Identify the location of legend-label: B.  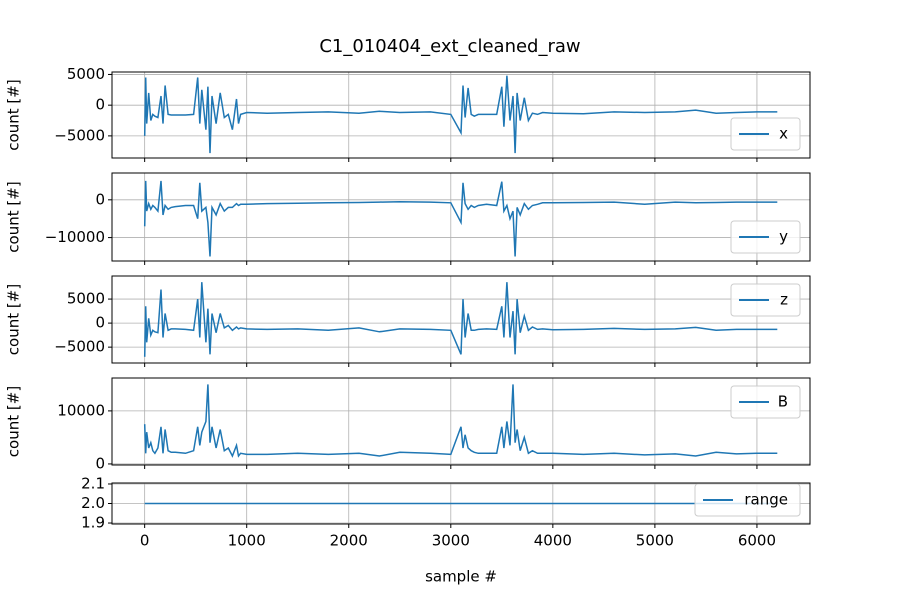
(783, 402).